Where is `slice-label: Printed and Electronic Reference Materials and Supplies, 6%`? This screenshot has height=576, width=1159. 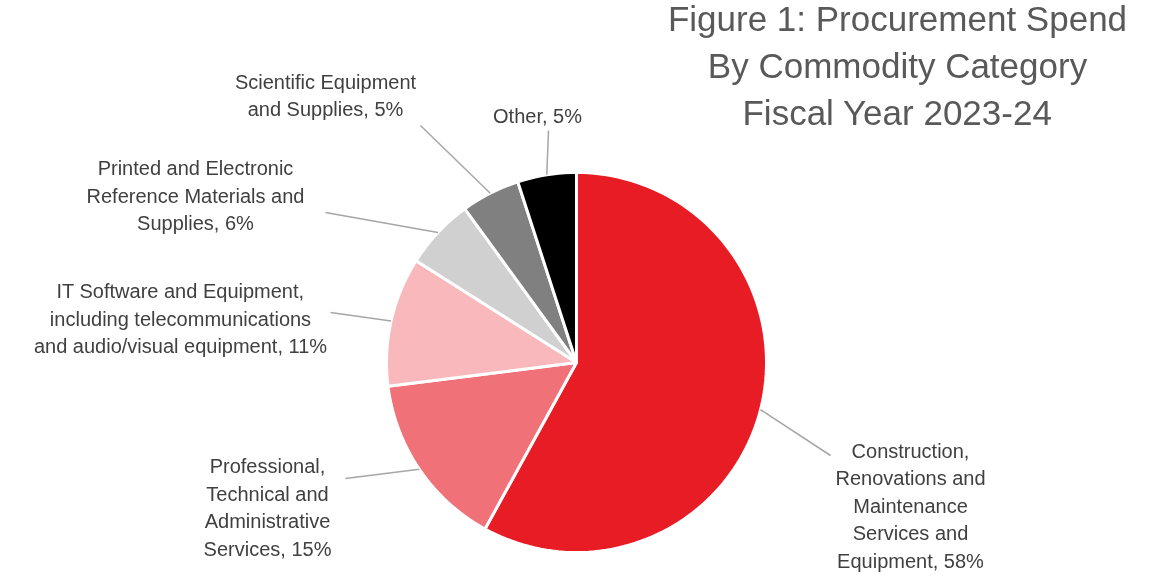
slice-label: Printed and Electronic Reference Materials and Supplies, 6% is located at coordinates (195, 195).